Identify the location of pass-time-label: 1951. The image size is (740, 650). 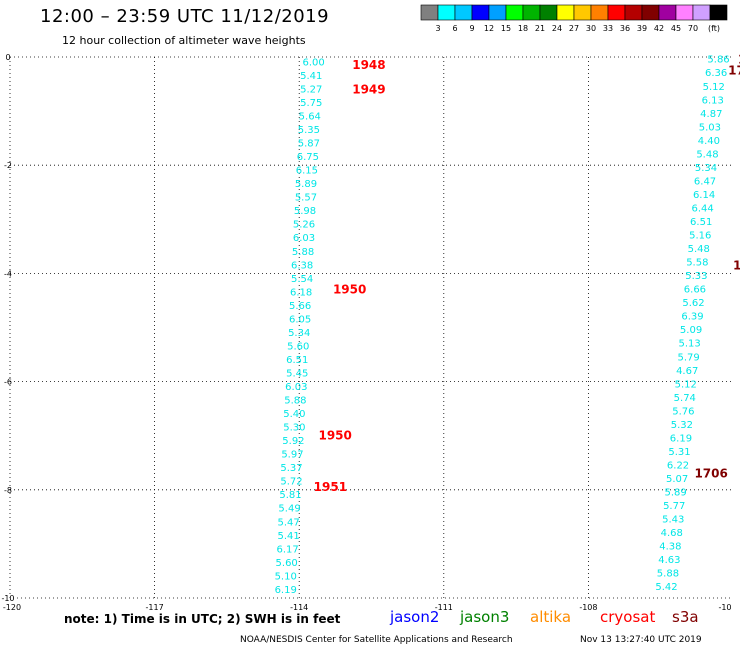
(330, 487).